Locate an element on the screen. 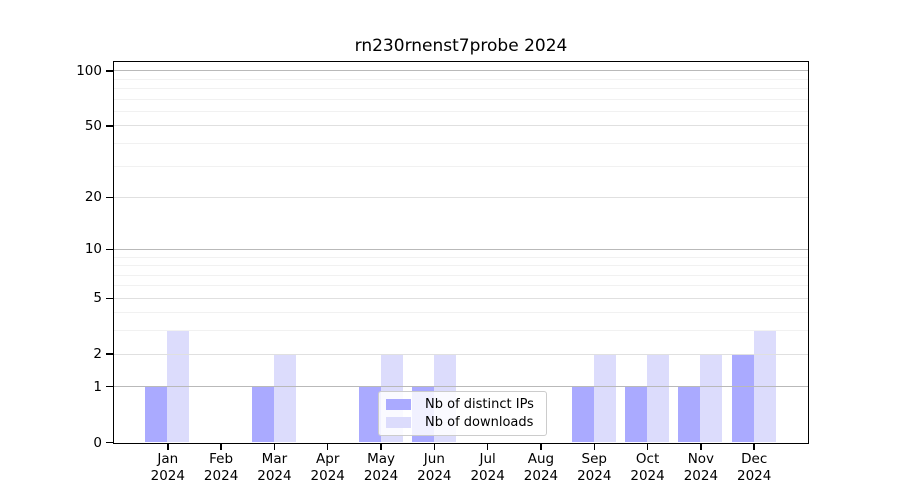 This screenshot has height=500, width=900. x-axis-tick-label: Apr 2024 is located at coordinates (327, 467).